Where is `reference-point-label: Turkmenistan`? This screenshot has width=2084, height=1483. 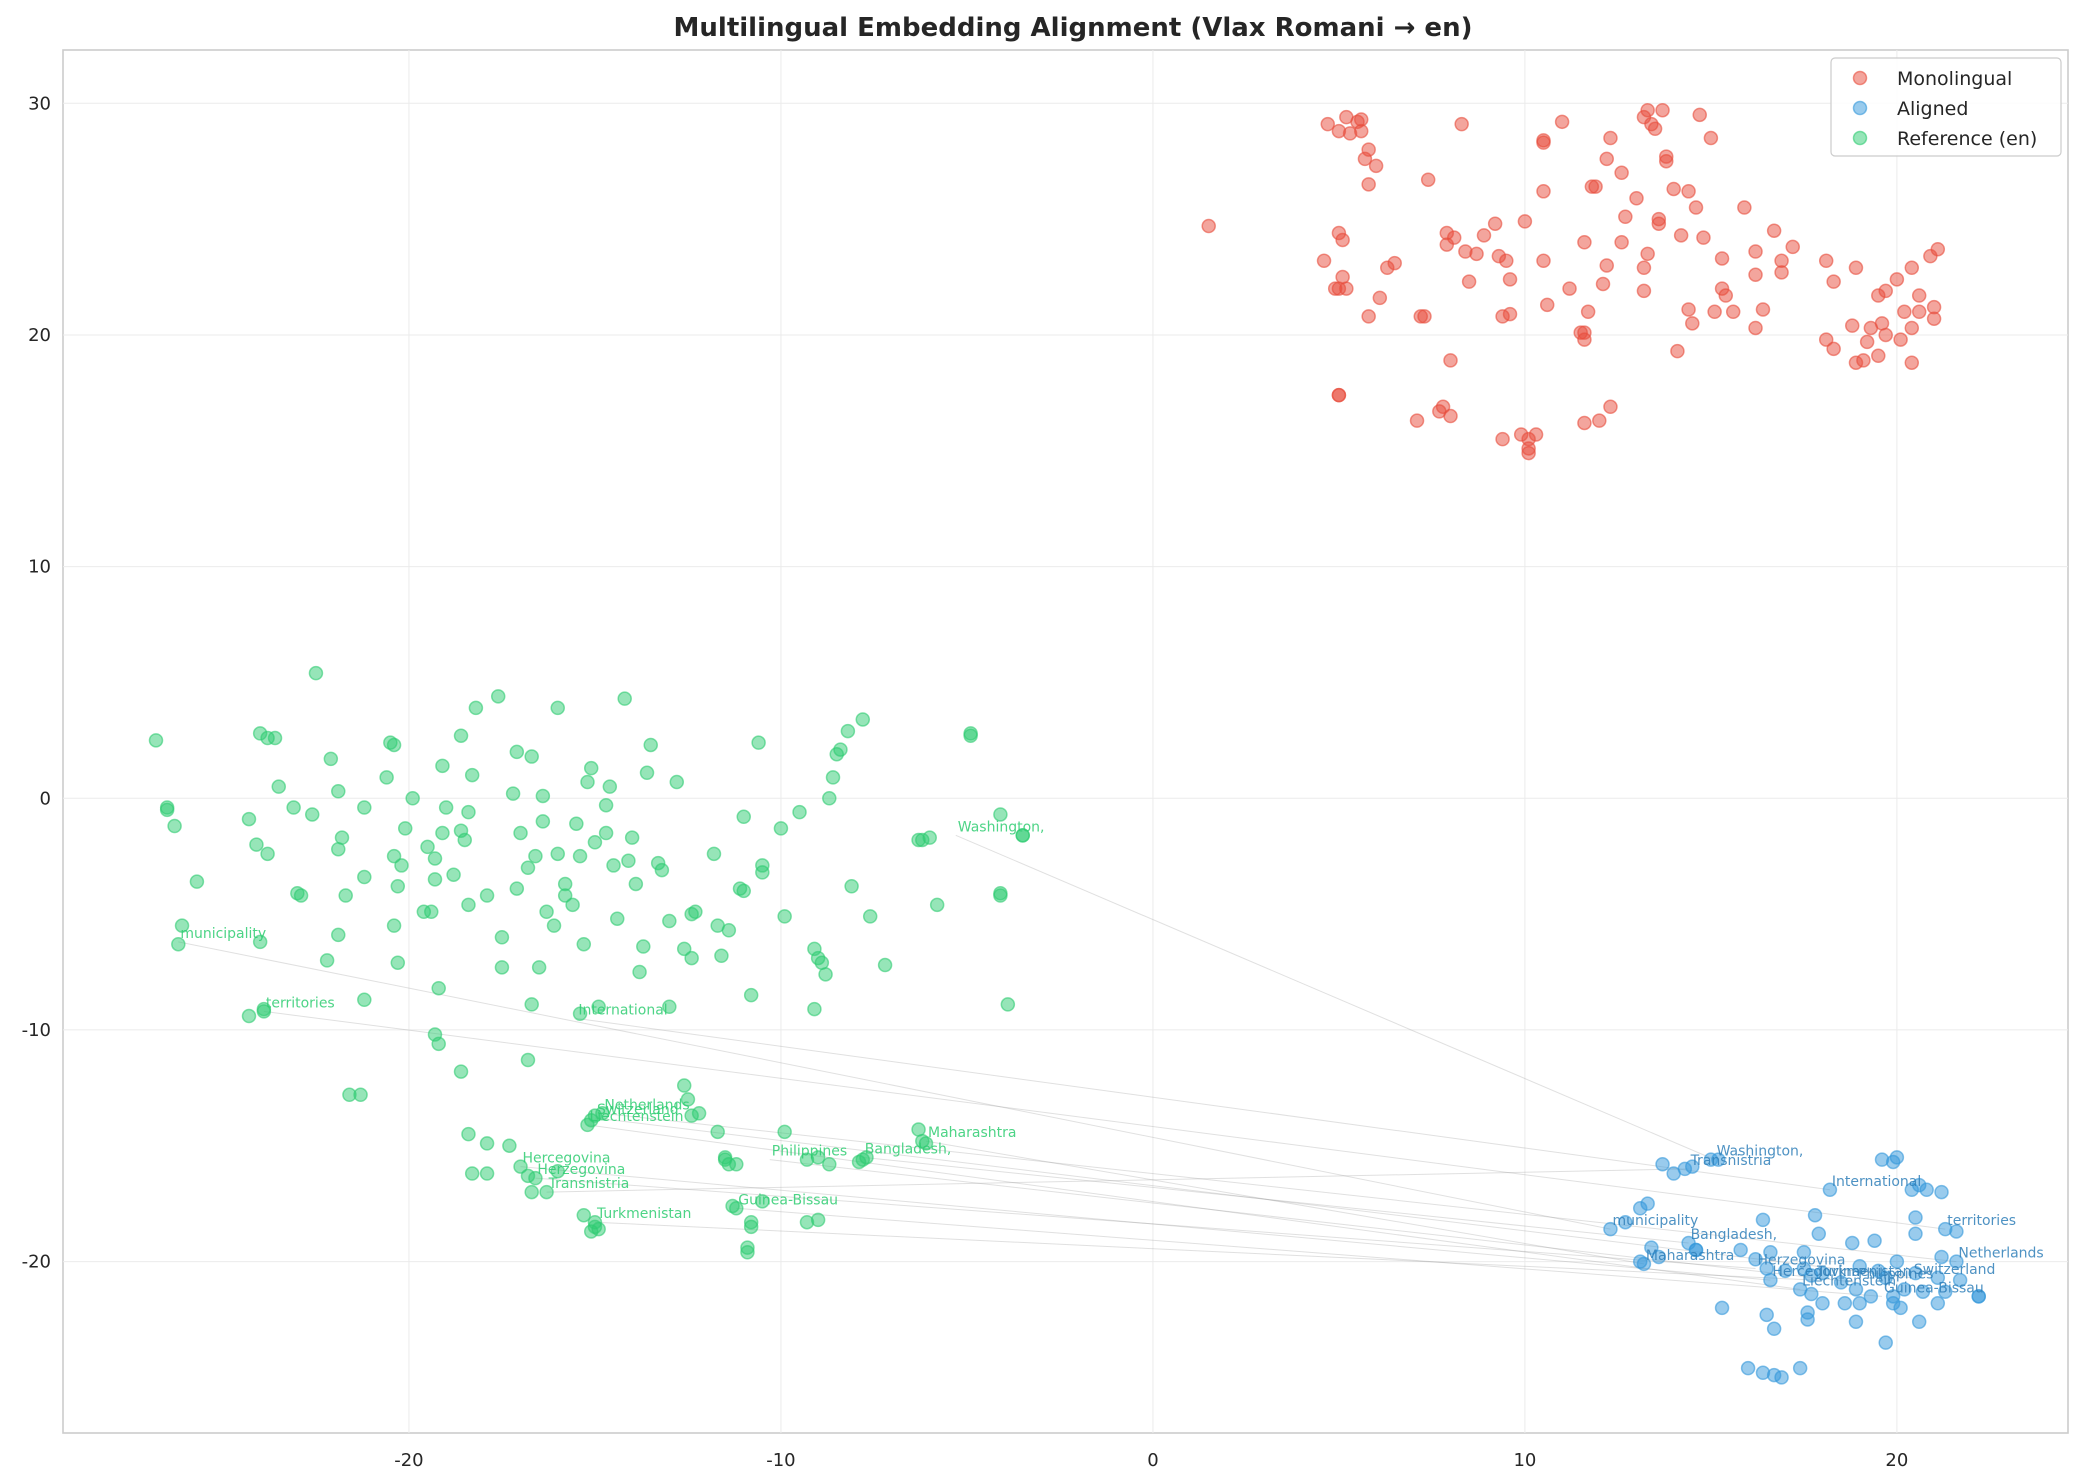
reference-point-label: Turkmenistan is located at coordinates (643, 1214).